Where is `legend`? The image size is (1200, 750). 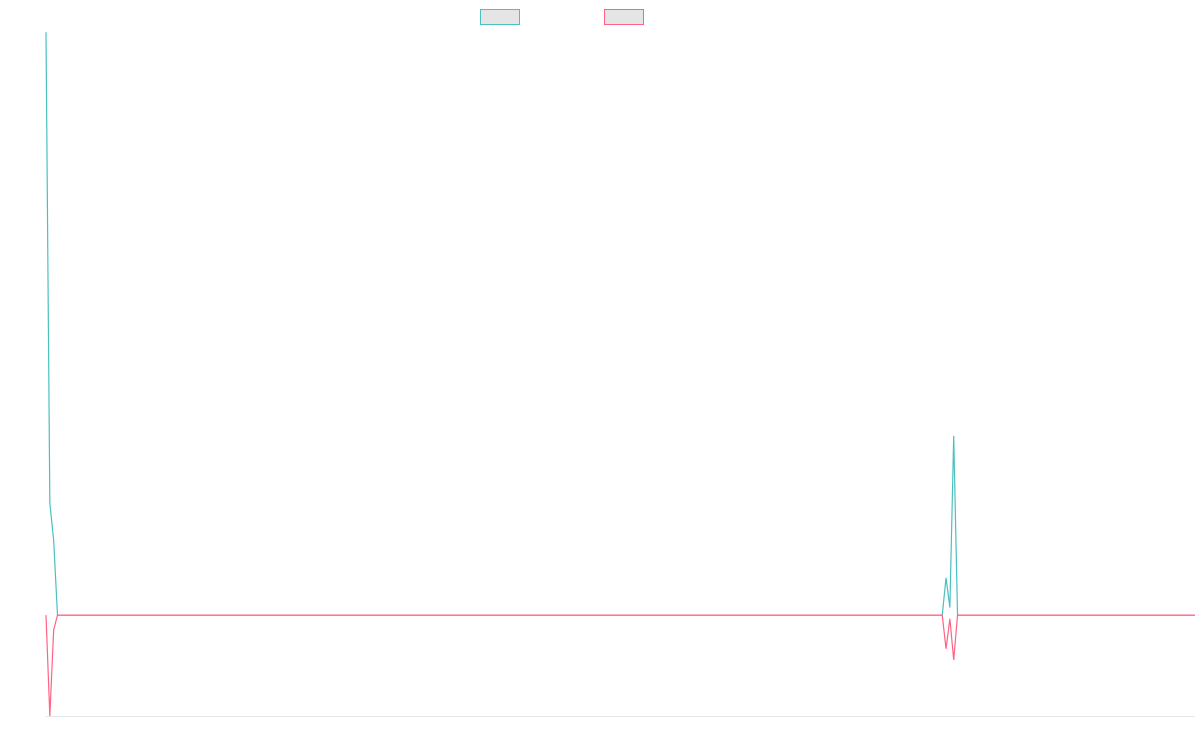 legend is located at coordinates (600, 18).